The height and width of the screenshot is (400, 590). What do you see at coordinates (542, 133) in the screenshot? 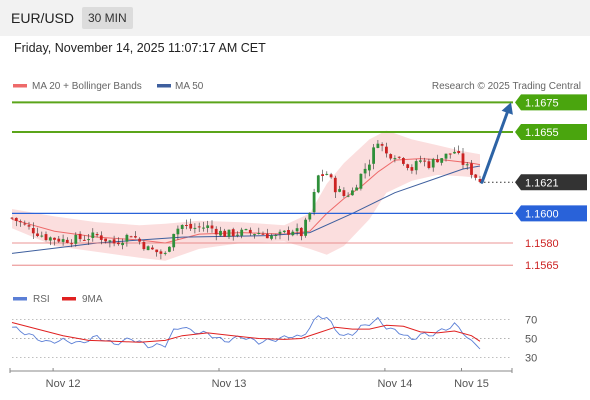
I see `price-level-label: 1.1655` at bounding box center [542, 133].